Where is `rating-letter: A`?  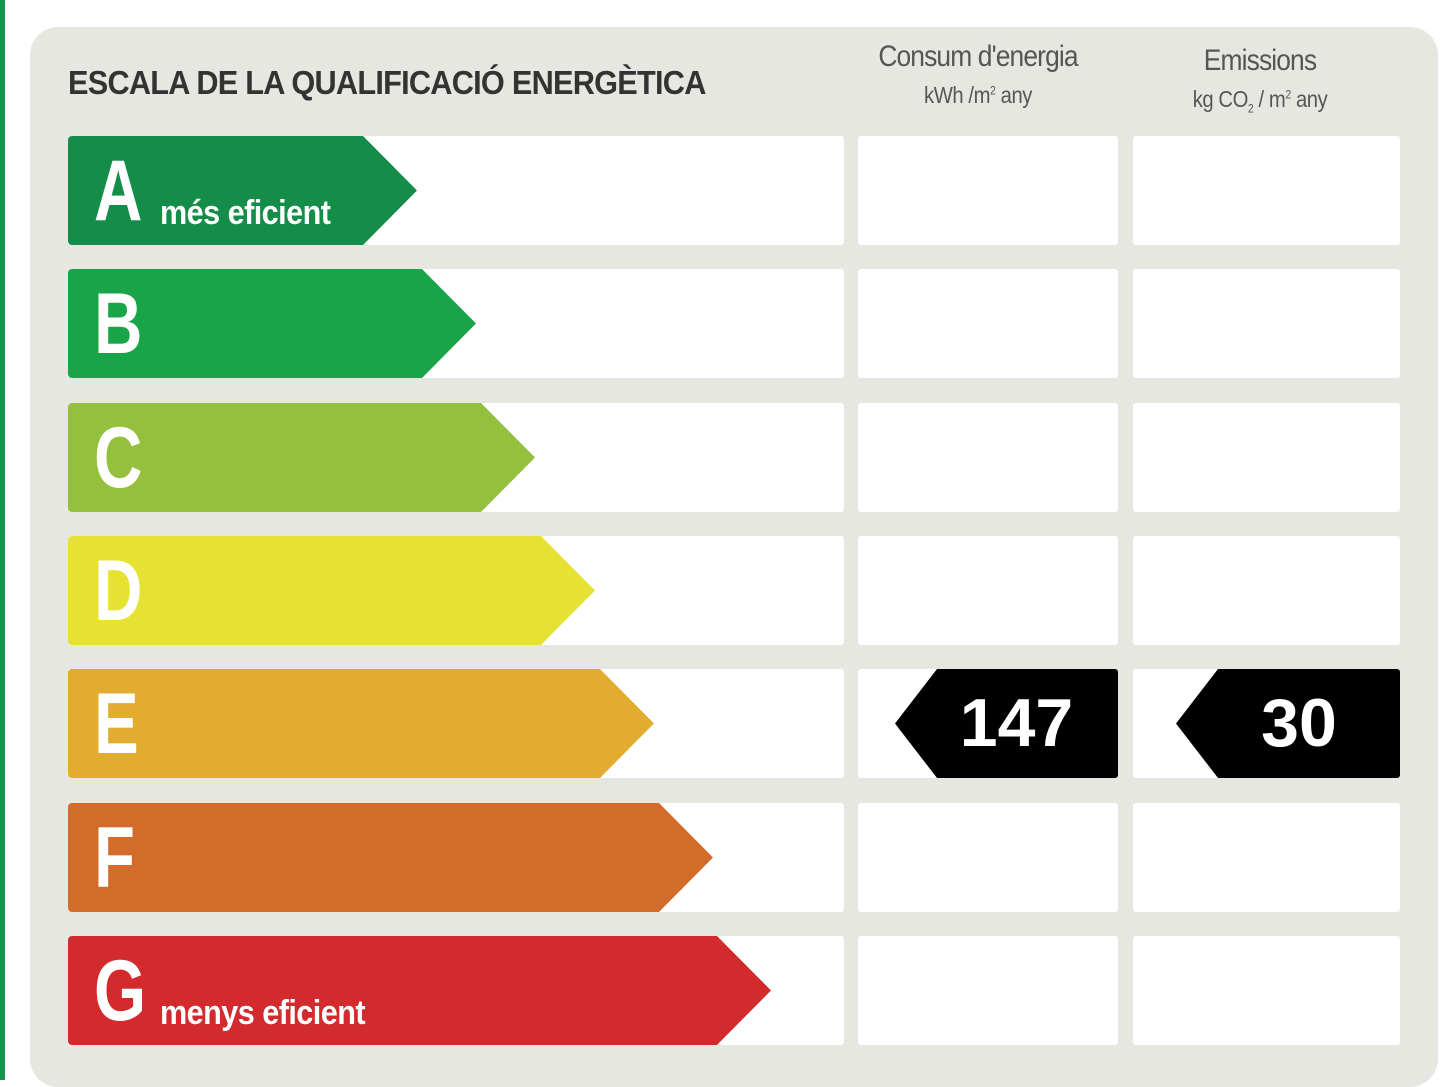 rating-letter: A is located at coordinates (118, 191).